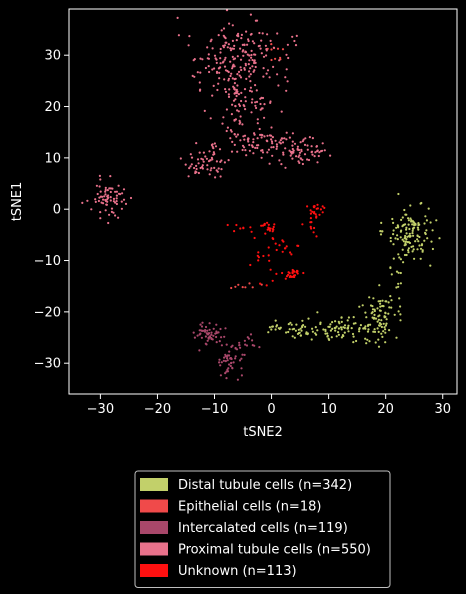 This screenshot has height=594, width=466. I want to click on y-tick-label: −20, so click(47, 312).